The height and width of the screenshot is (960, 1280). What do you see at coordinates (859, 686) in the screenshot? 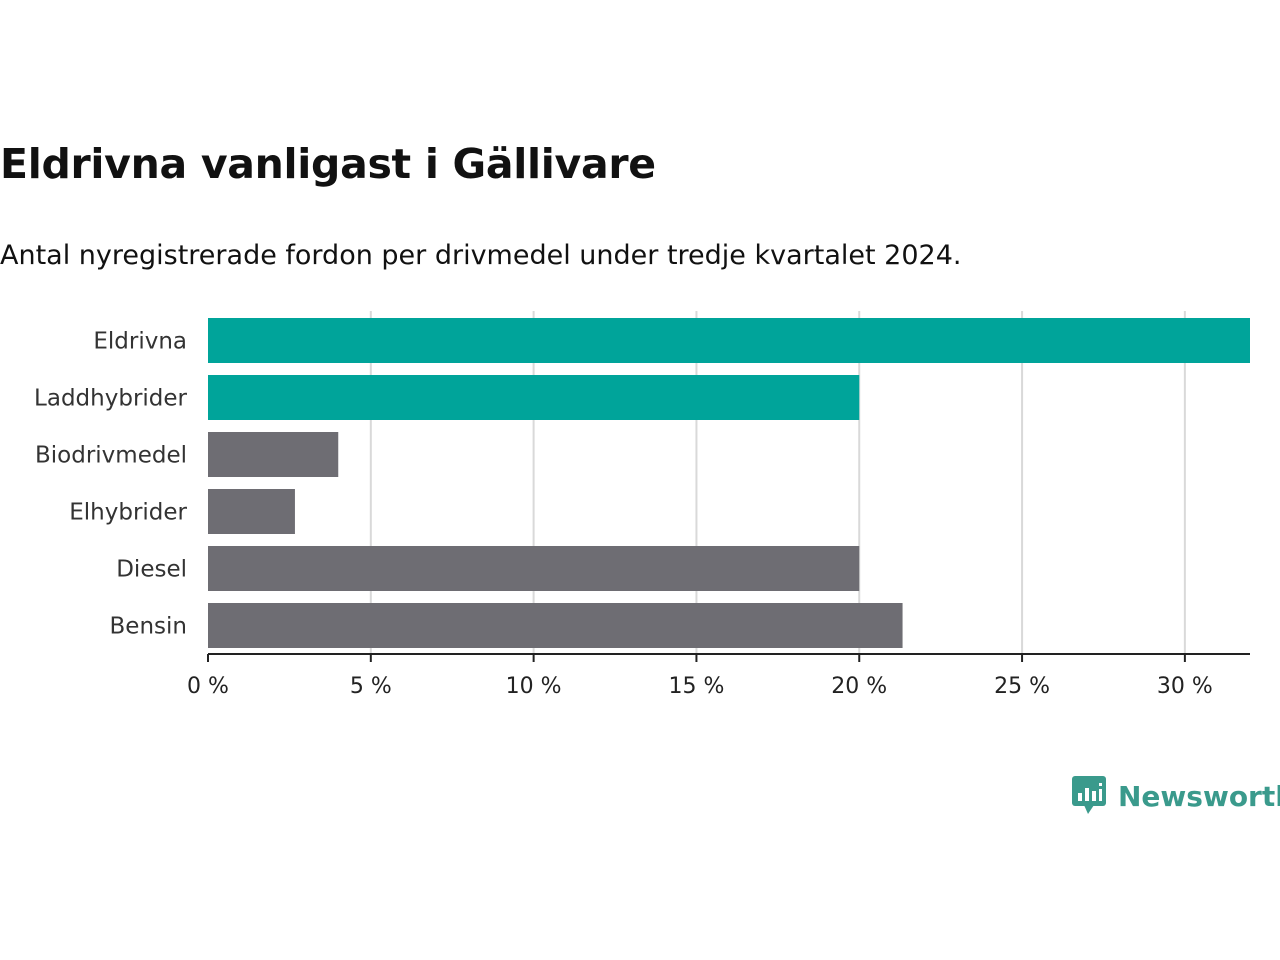
I see `x-tick-label: 20 %` at bounding box center [859, 686].